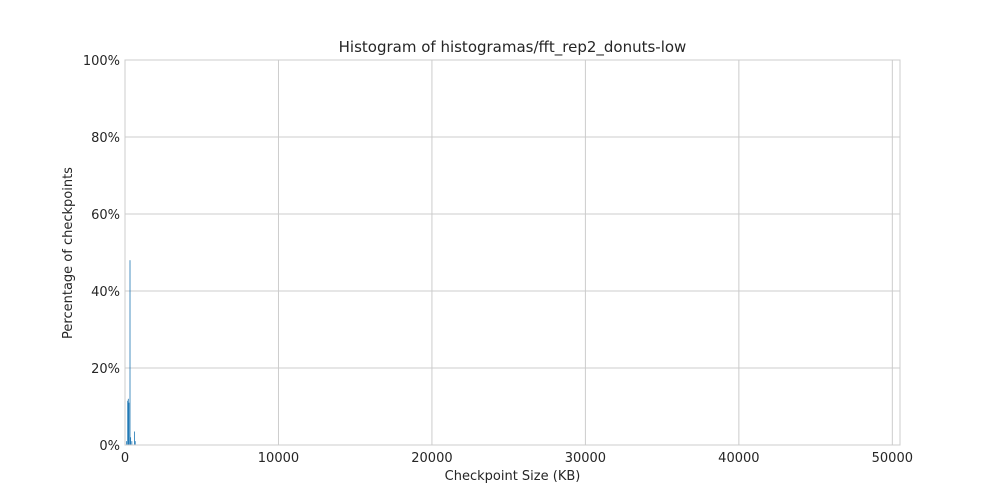 The image size is (1000, 500). I want to click on y-tick-label: 20%, so click(105, 369).